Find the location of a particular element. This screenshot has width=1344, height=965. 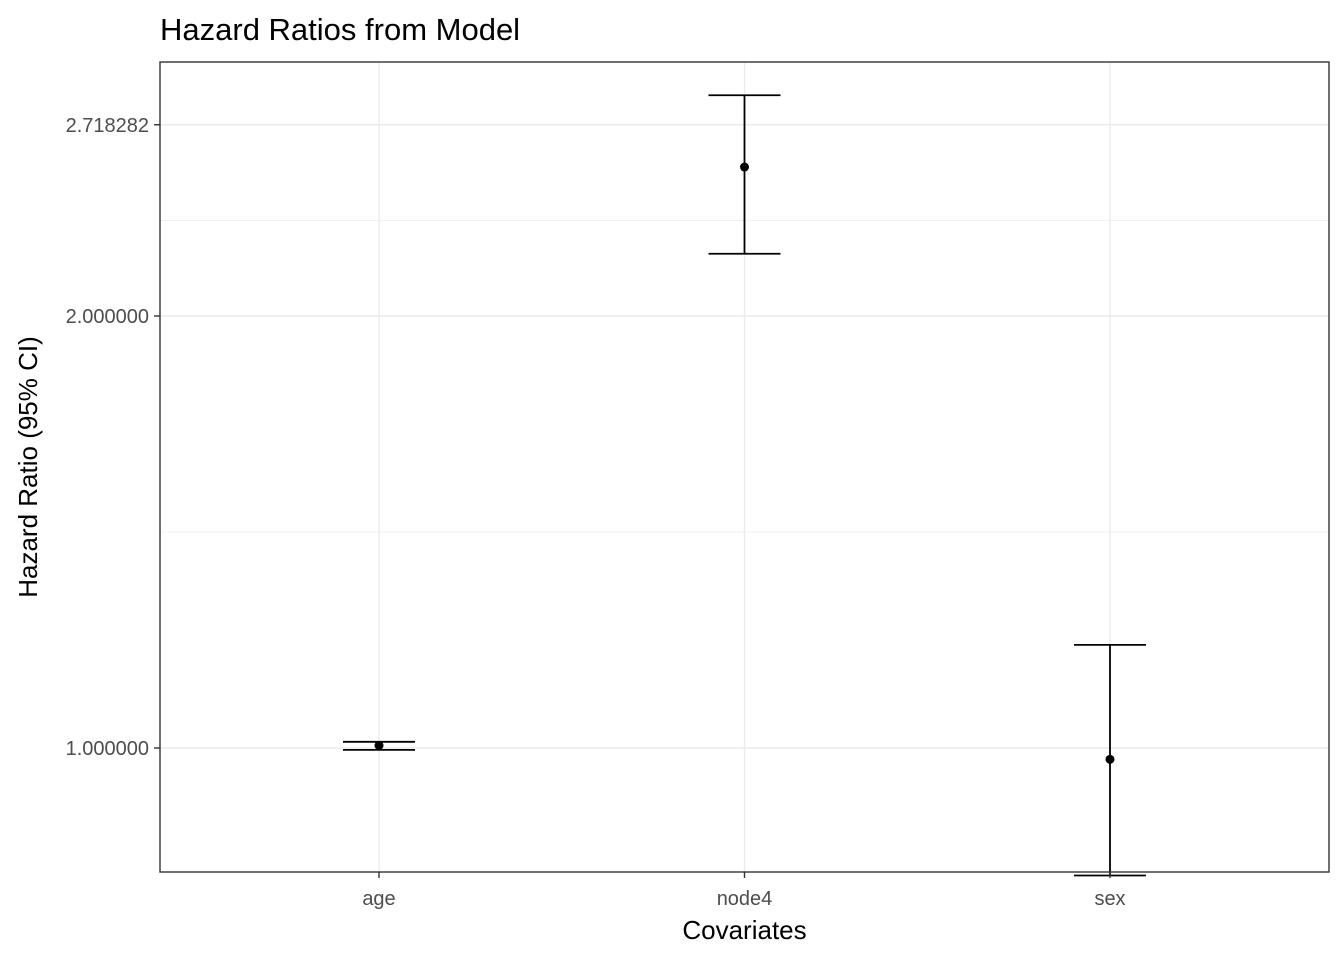

y-tick-label: 1.000000 is located at coordinates (107, 749).